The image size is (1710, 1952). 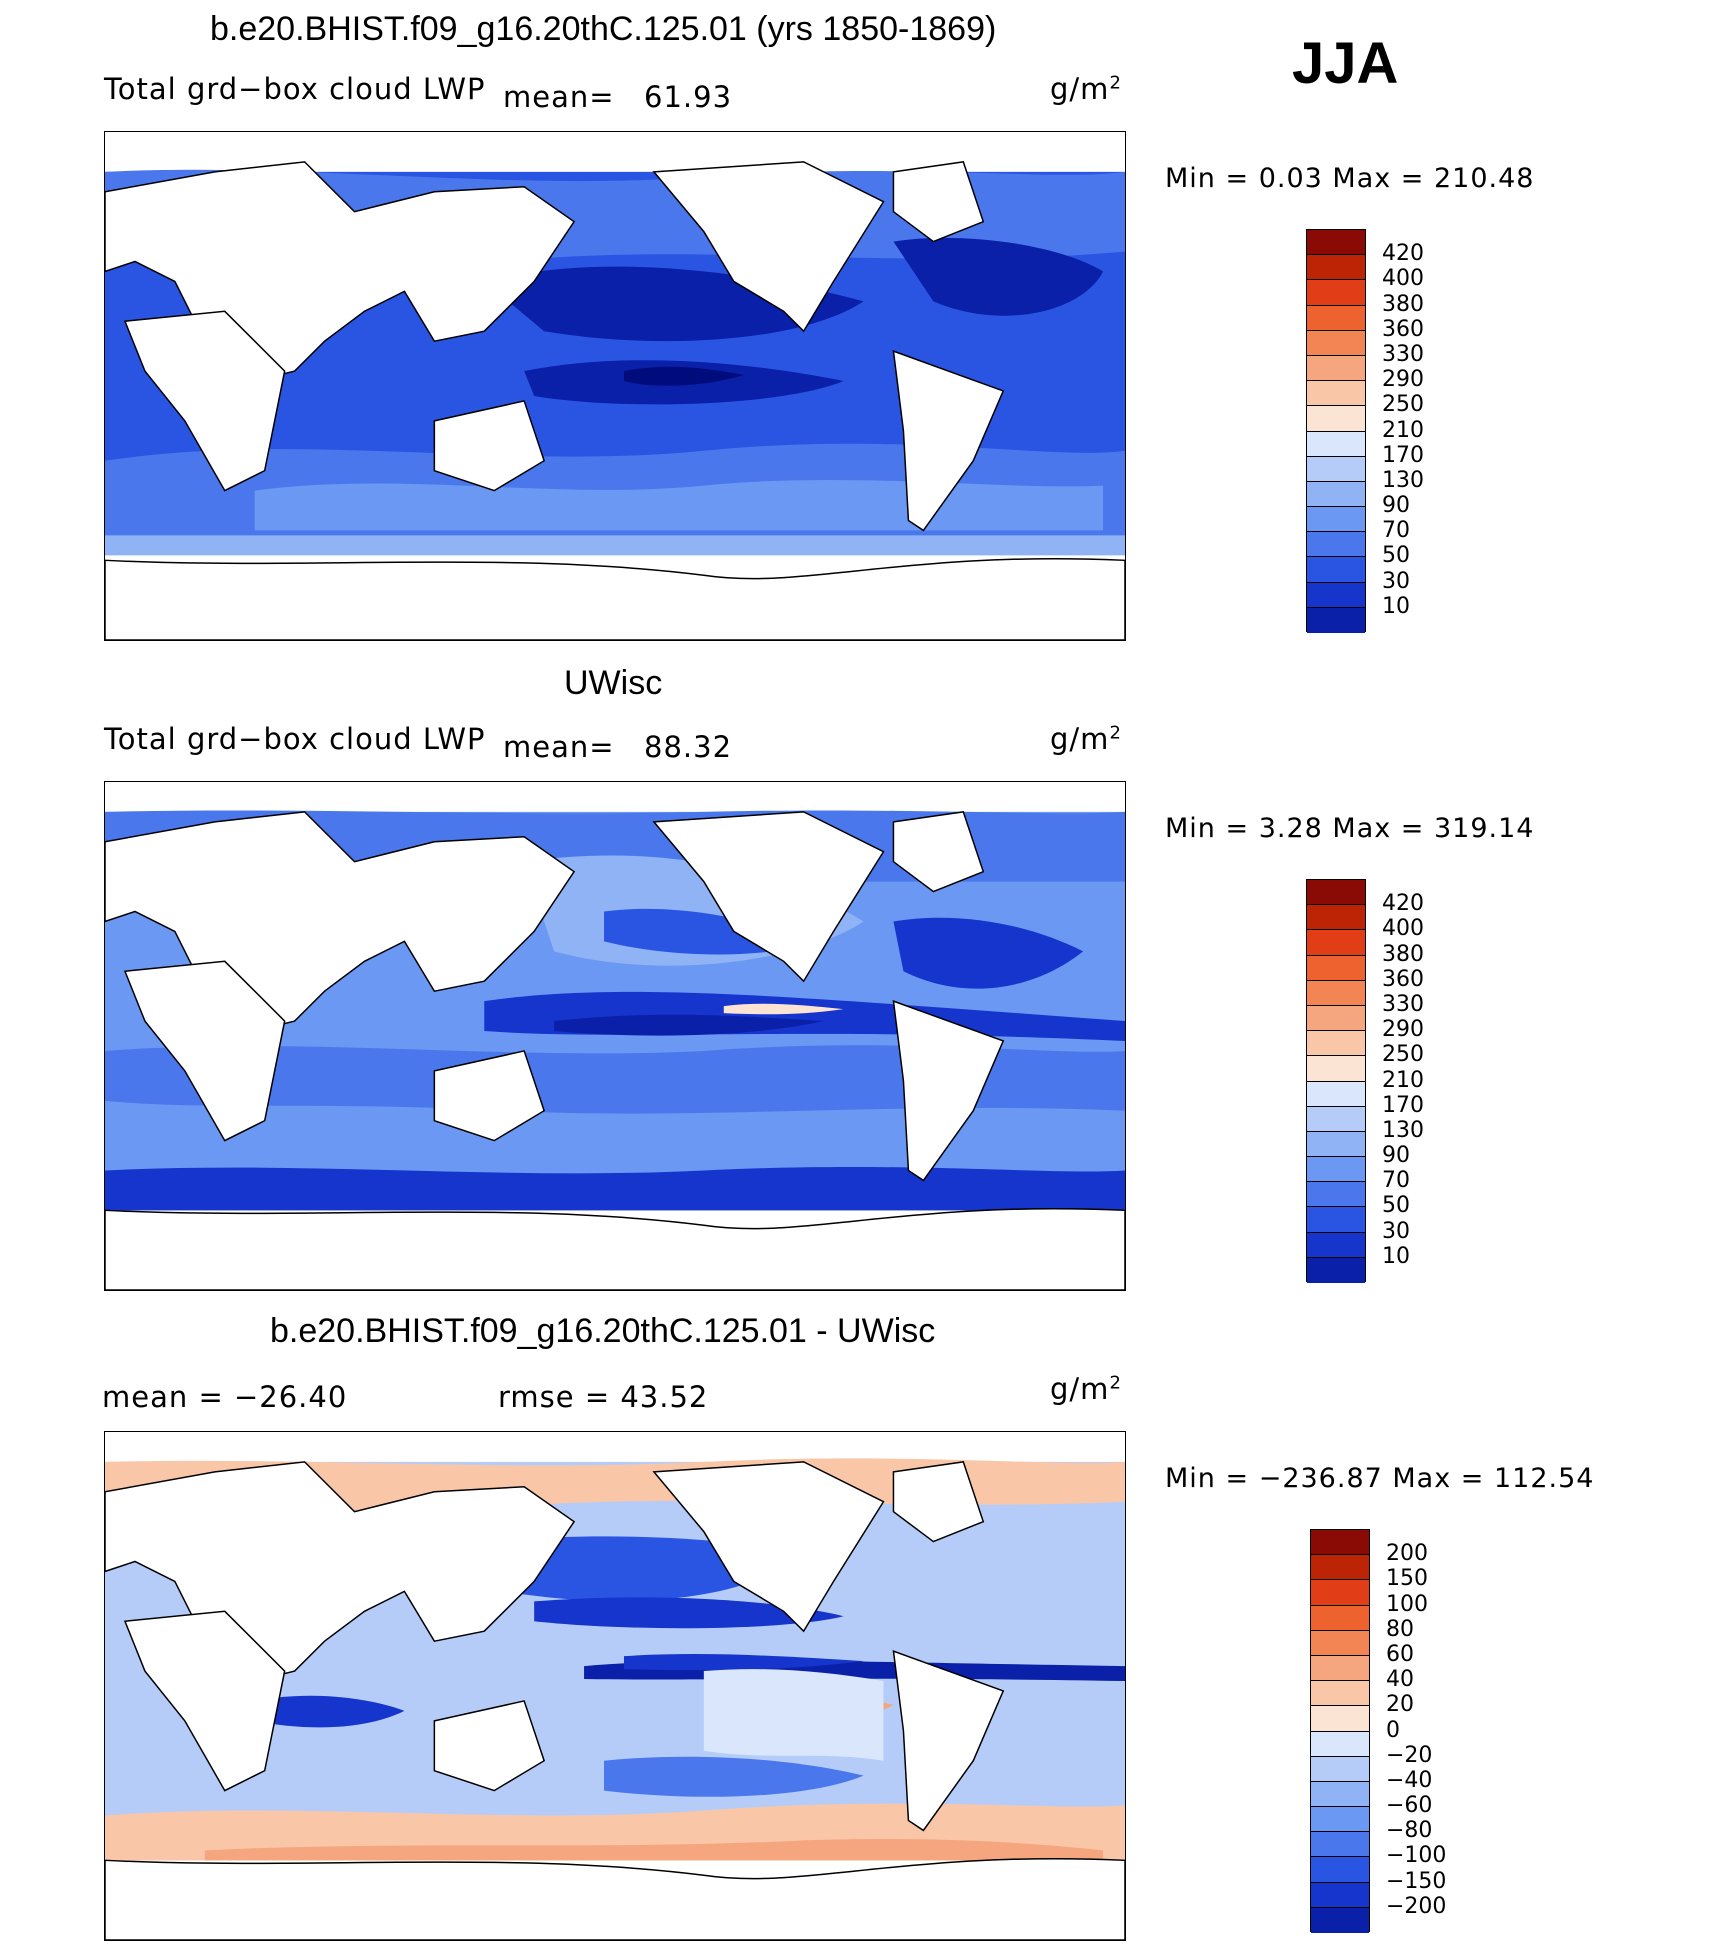 What do you see at coordinates (1396, 506) in the screenshot?
I see `panel1-colorbar-tick: 90` at bounding box center [1396, 506].